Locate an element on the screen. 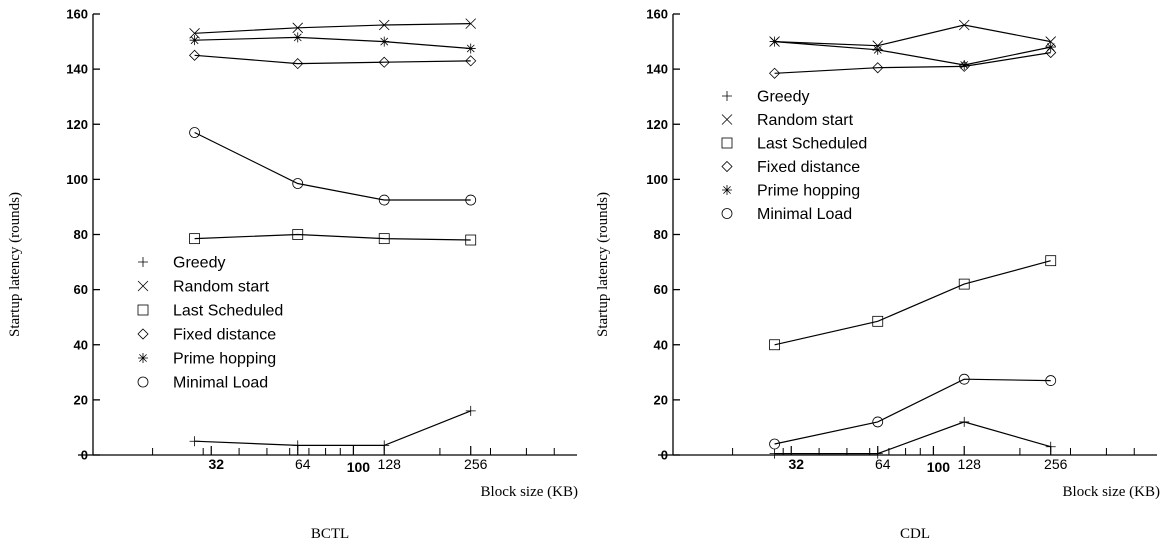  x-tick-label-32: 32 is located at coordinates (216, 464).